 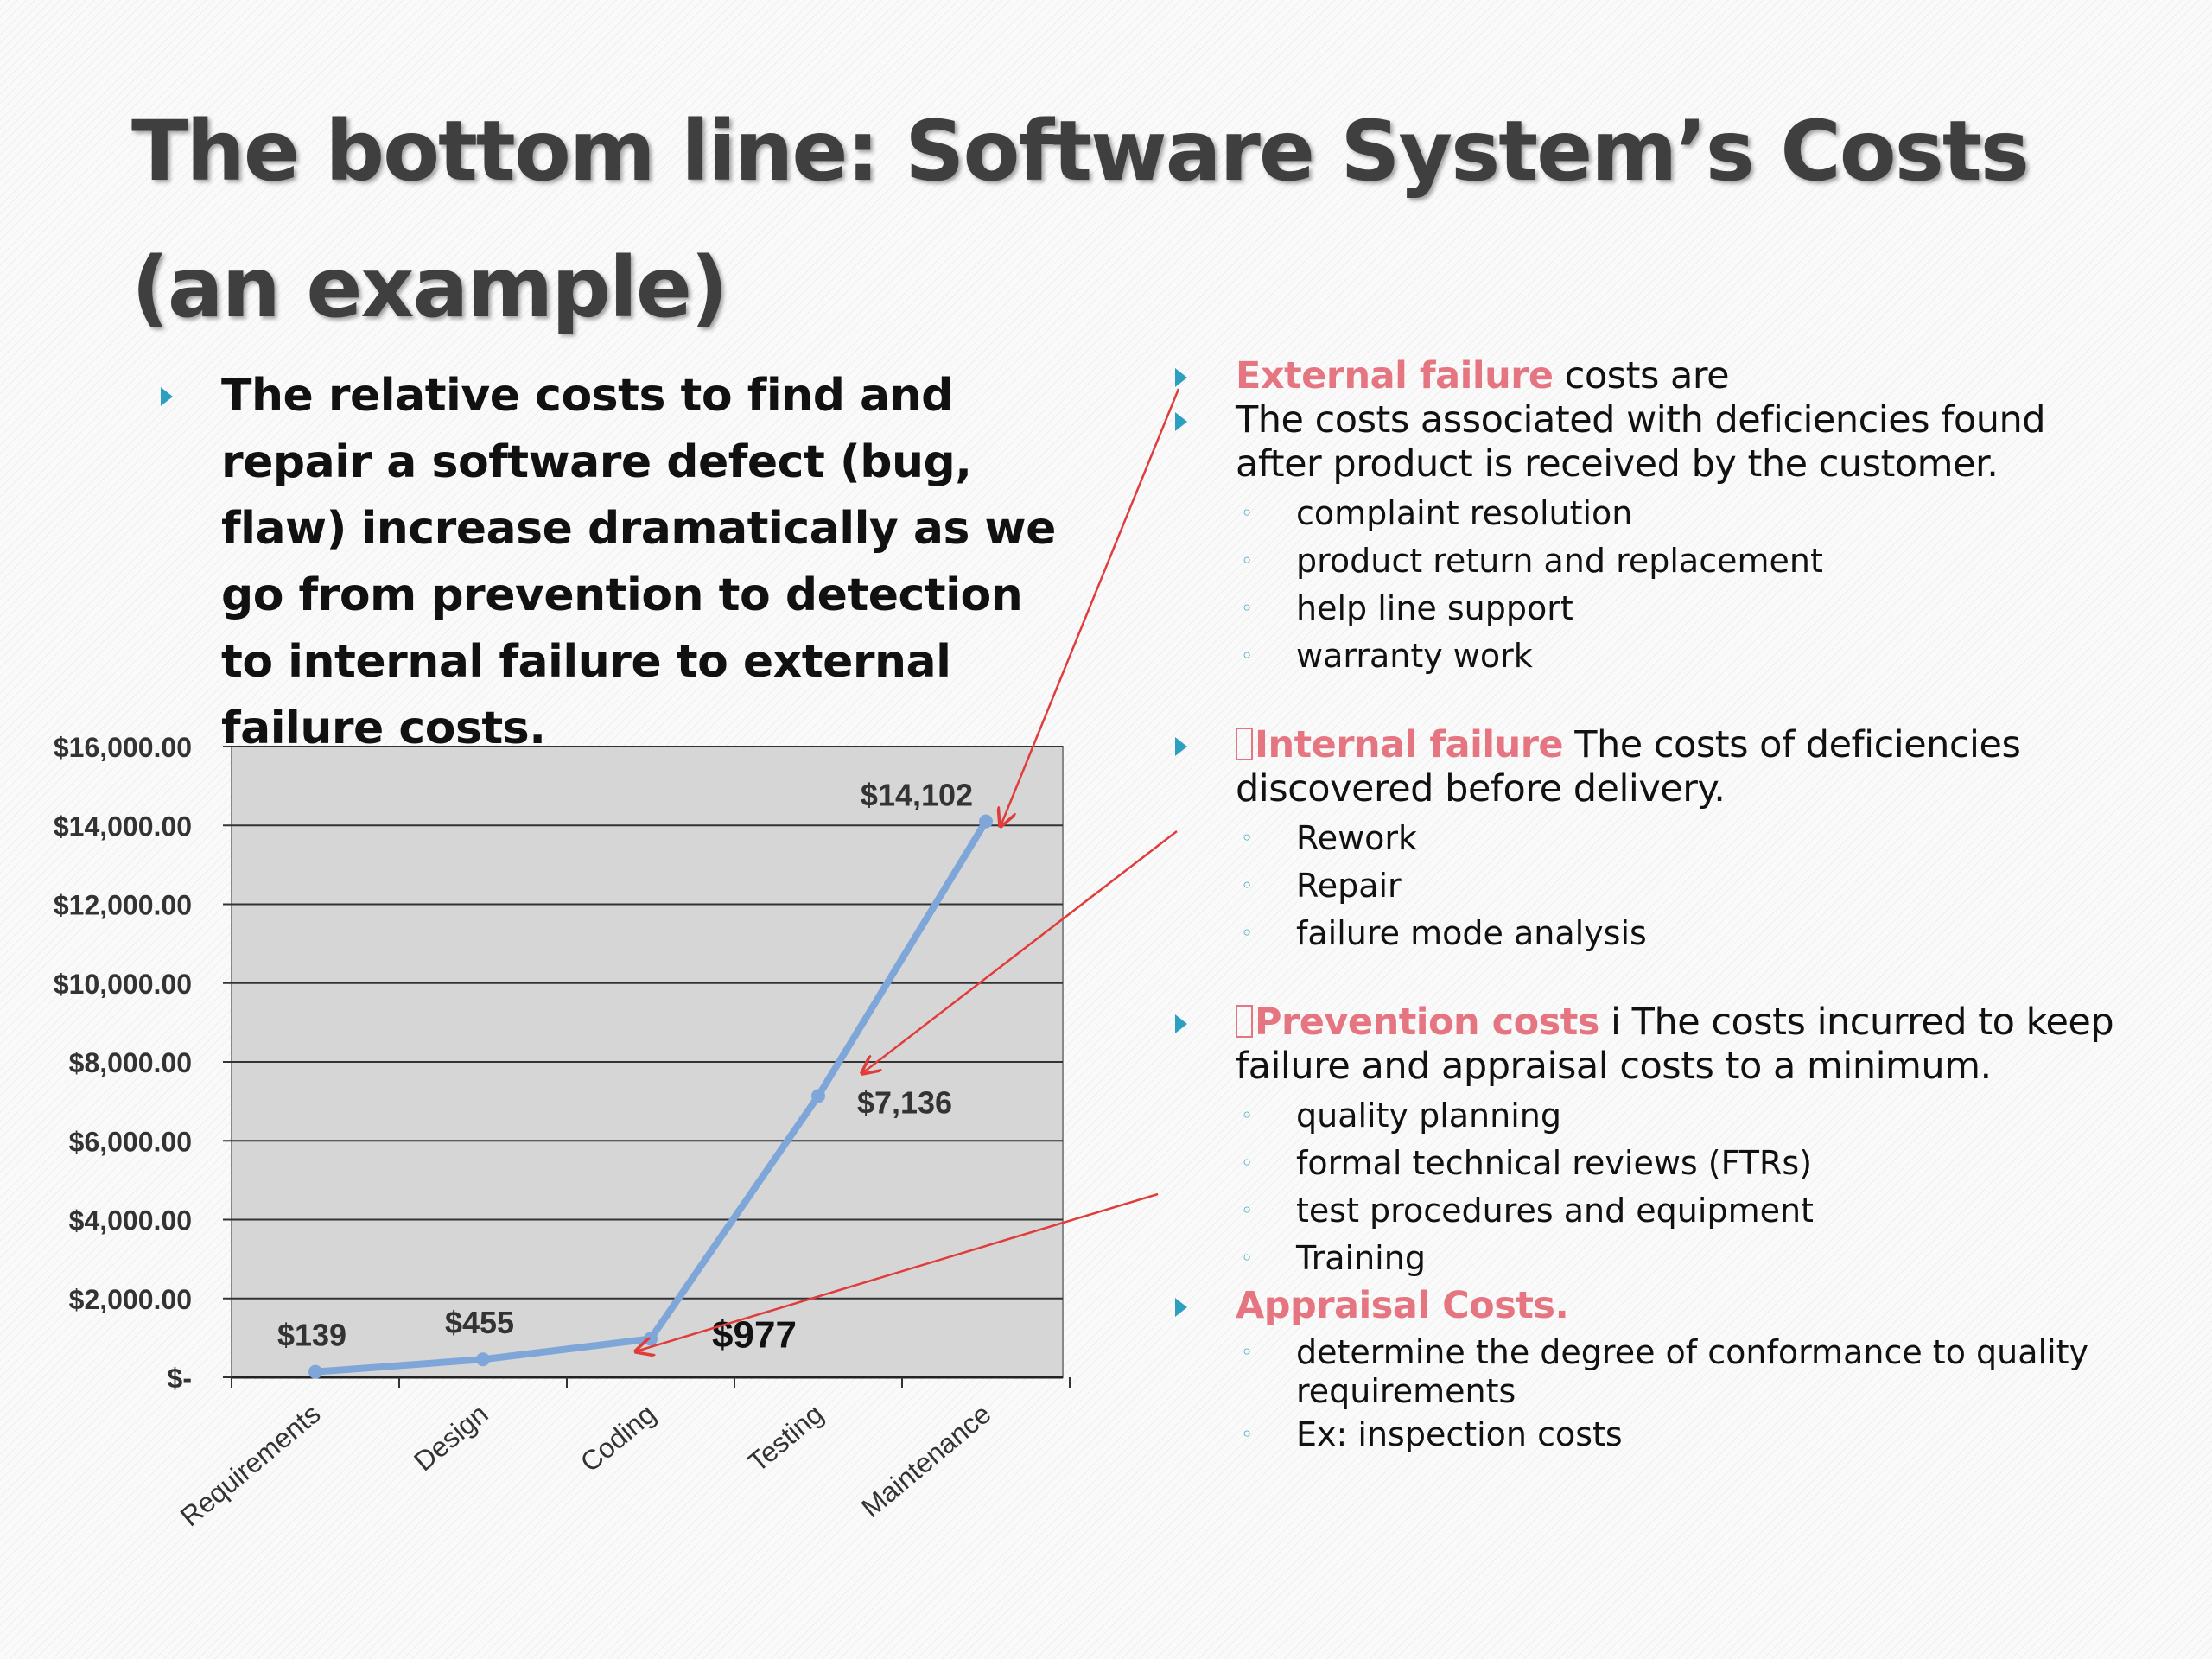 I want to click on sub-item-text: product return and replacement, so click(x=1559, y=561).